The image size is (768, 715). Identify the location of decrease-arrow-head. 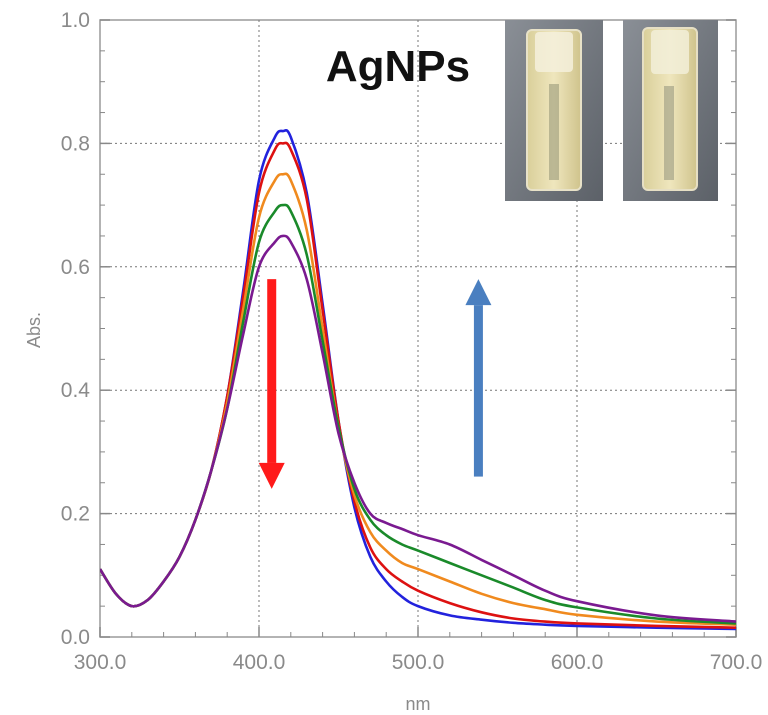
(271, 475).